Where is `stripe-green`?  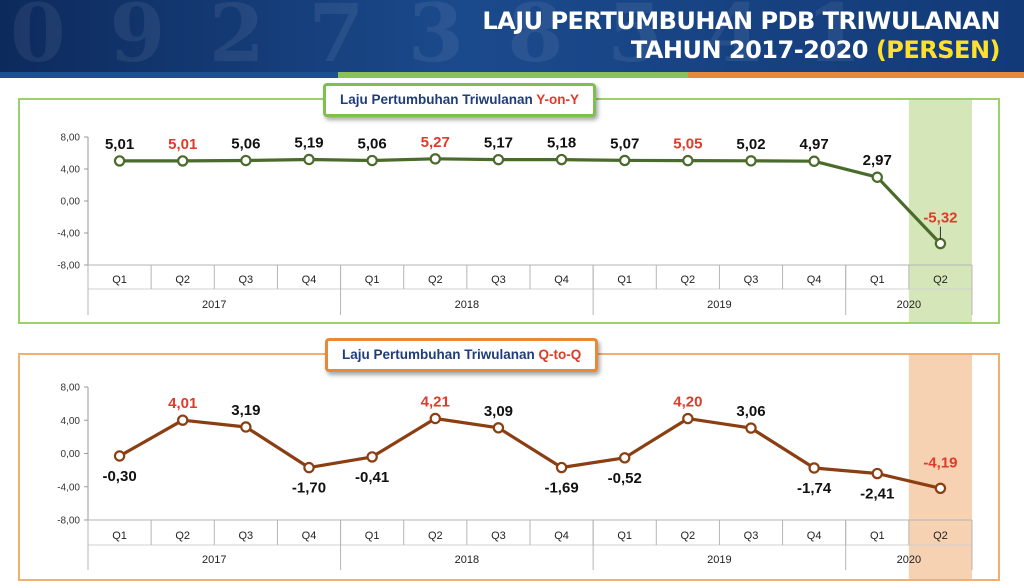 stripe-green is located at coordinates (513, 75).